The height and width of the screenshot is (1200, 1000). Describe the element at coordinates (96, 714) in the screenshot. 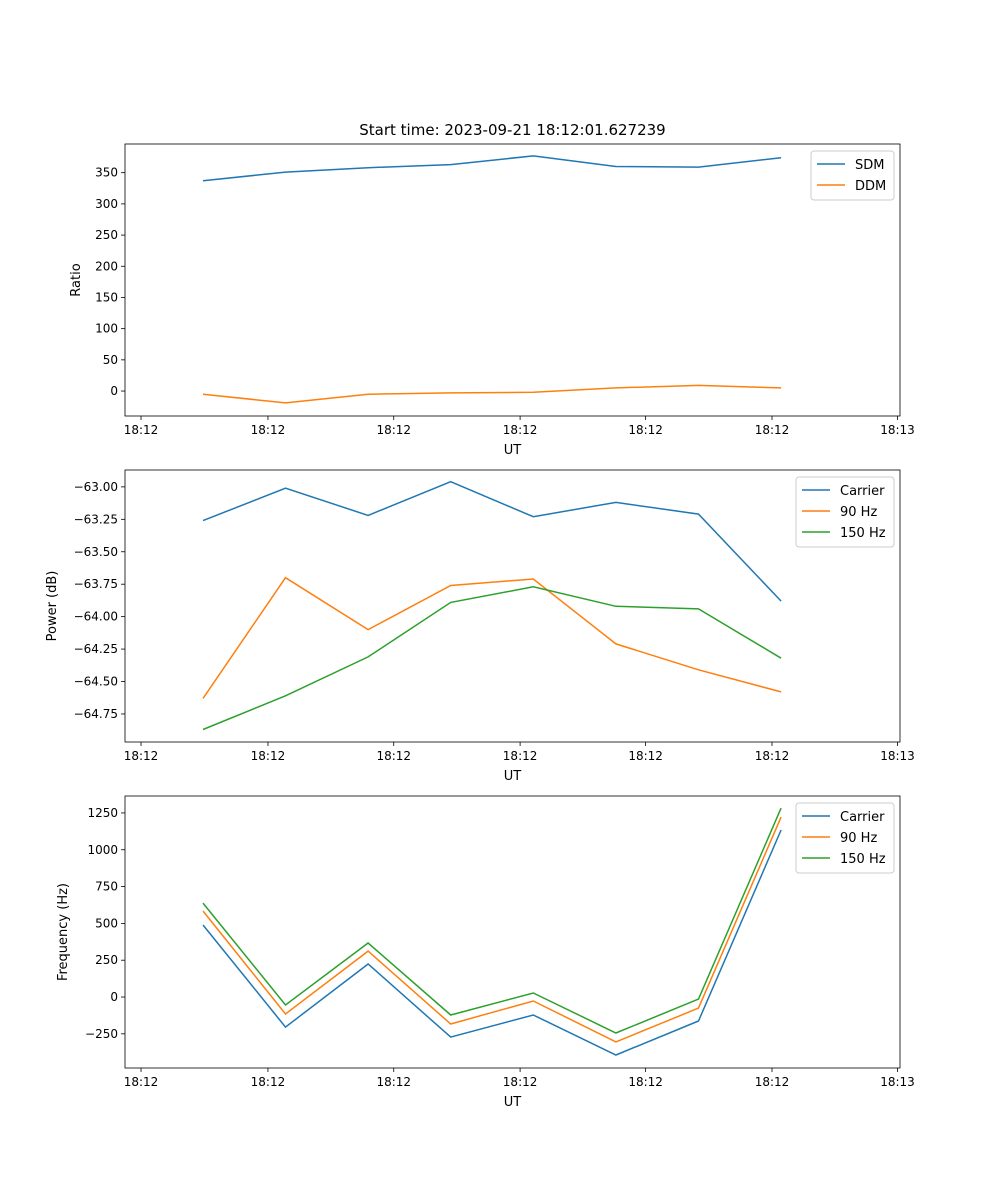

I see `y-tick-label: −64.75` at that location.